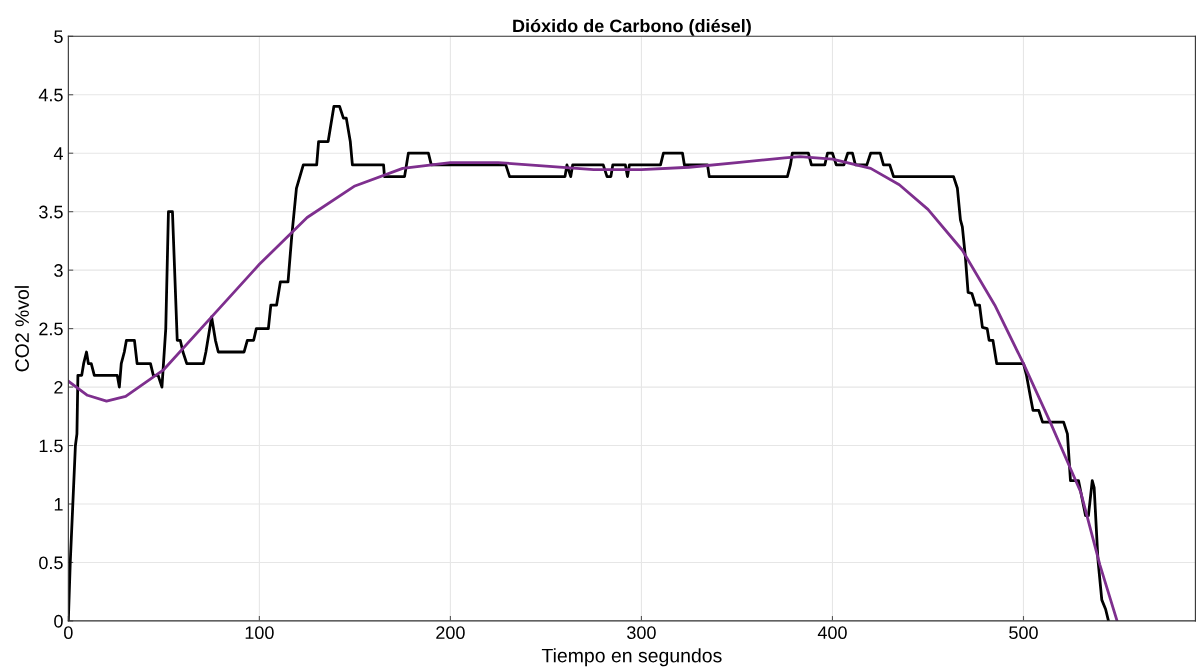  What do you see at coordinates (58, 37) in the screenshot?
I see `y-tick-label: 5` at bounding box center [58, 37].